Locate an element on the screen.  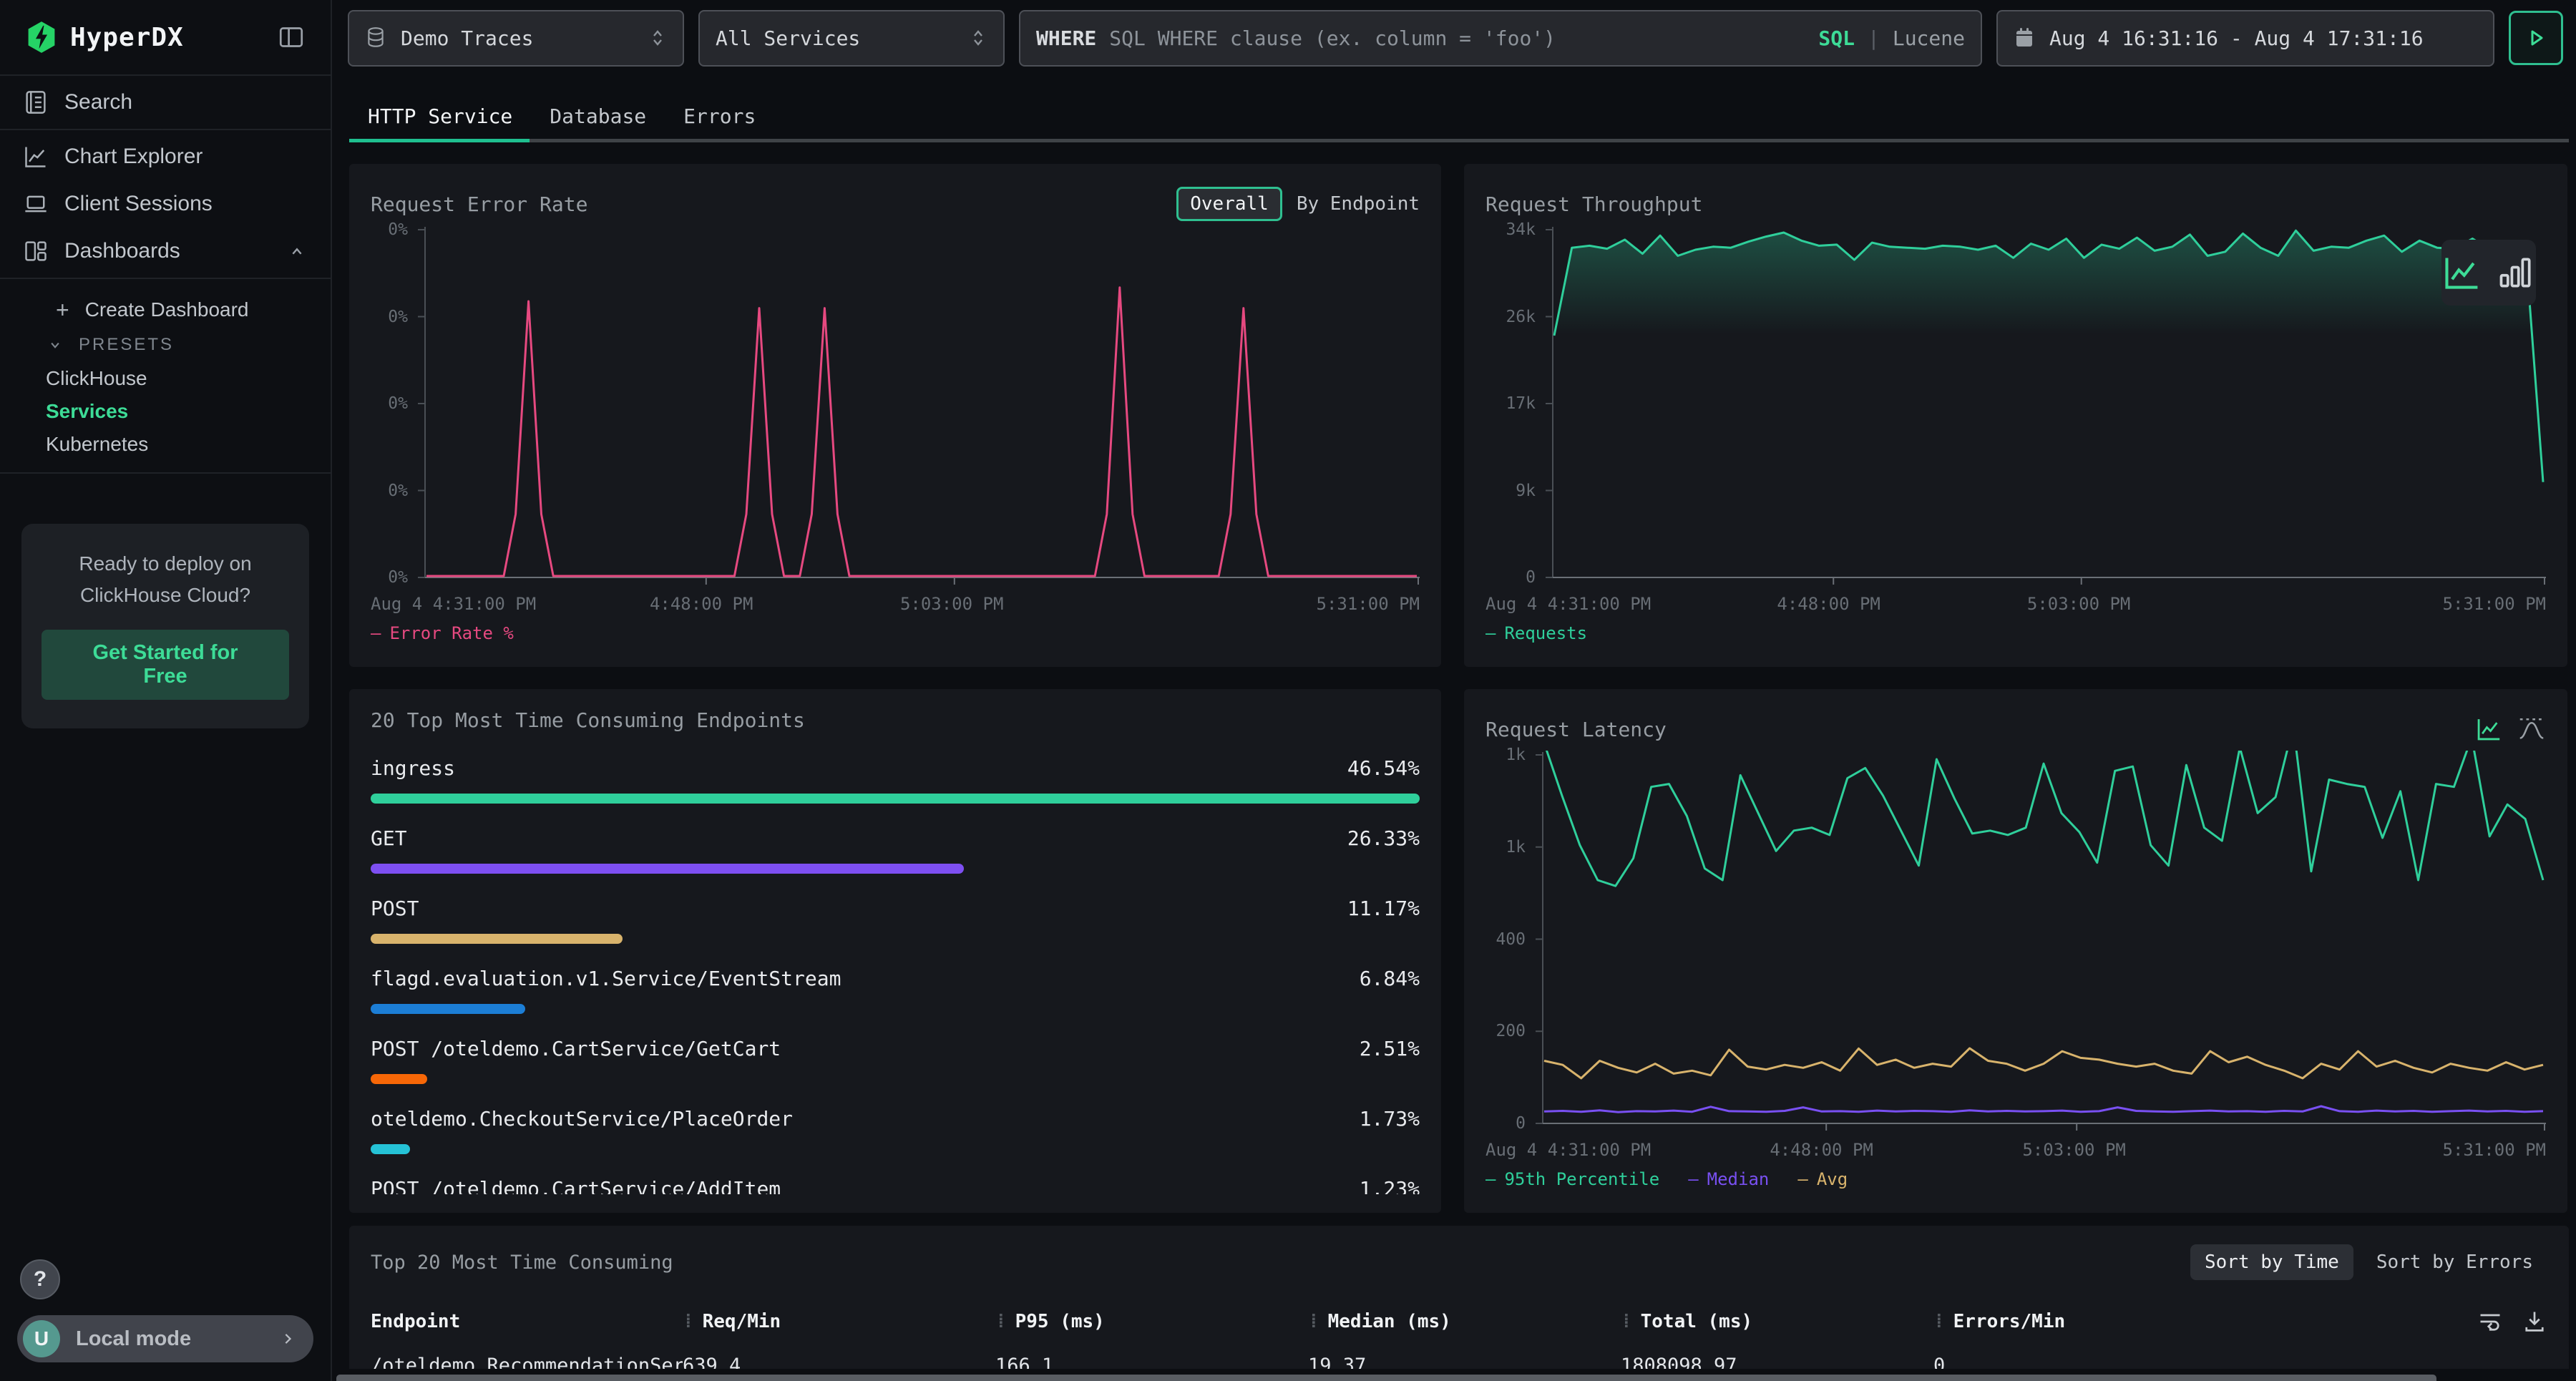
sidebar-item-label: Dashboards is located at coordinates (122, 251).